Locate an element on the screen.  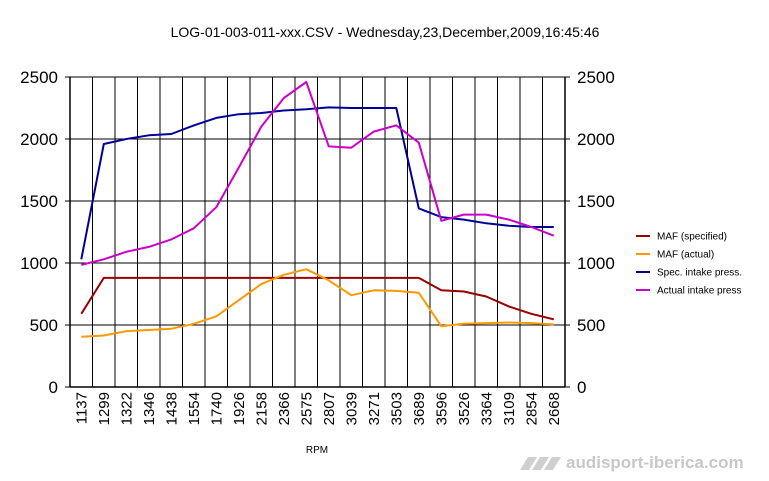
watermark-text: audisport-iberica.com is located at coordinates (655, 462).